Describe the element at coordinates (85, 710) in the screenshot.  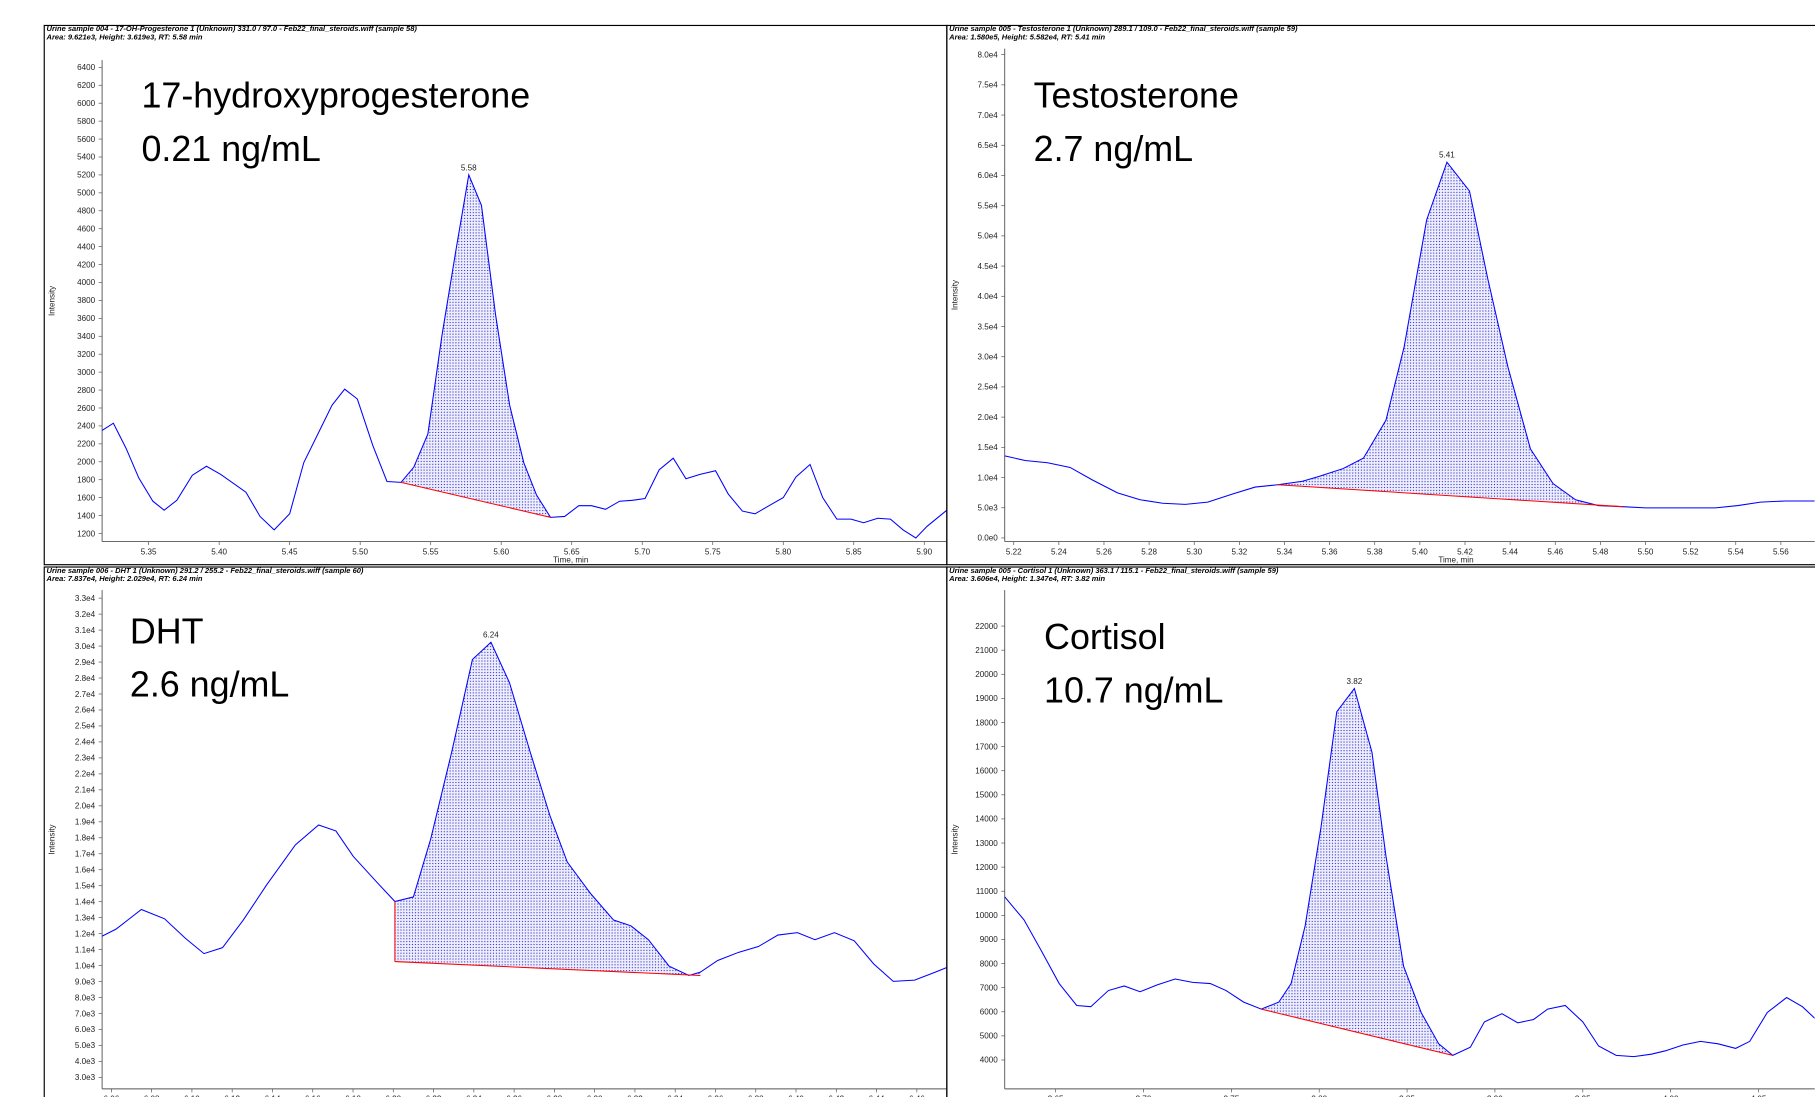
I see `y-tick-label: 2.6e4` at that location.